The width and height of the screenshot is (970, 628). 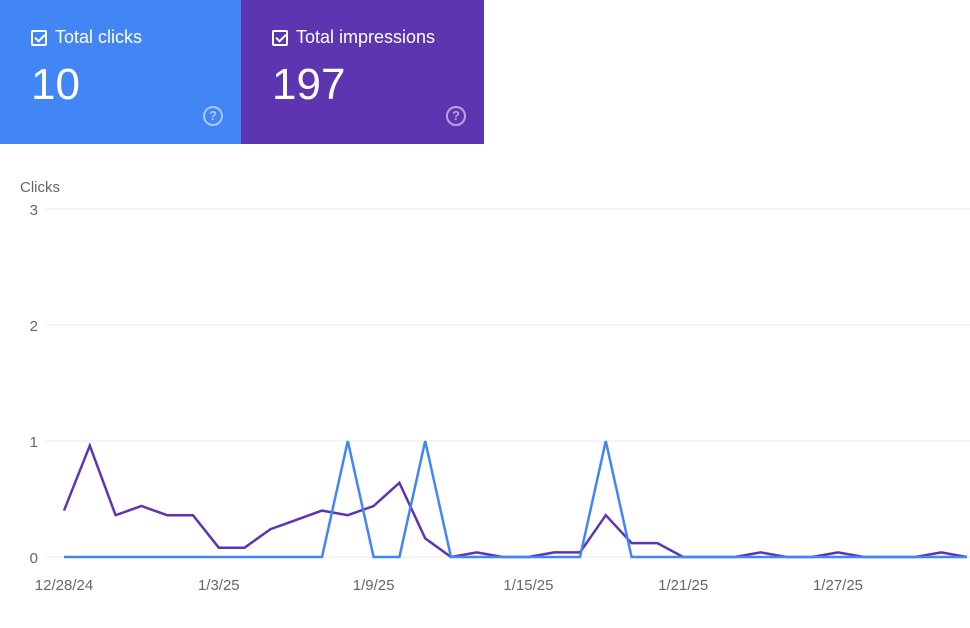 I want to click on total-impressions-header: Total impressions, so click(x=353, y=37).